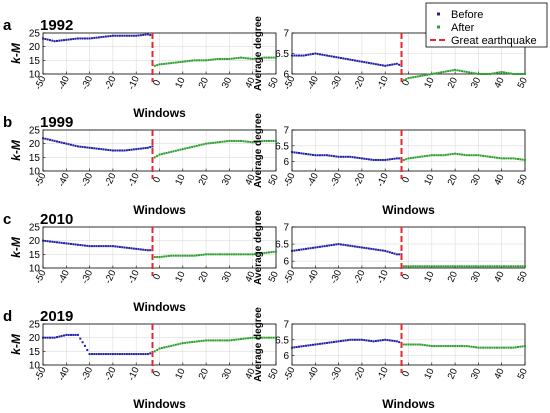 The width and height of the screenshot is (550, 413). What do you see at coordinates (313, 276) in the screenshot?
I see `x-tick-label: -40` at bounding box center [313, 276].